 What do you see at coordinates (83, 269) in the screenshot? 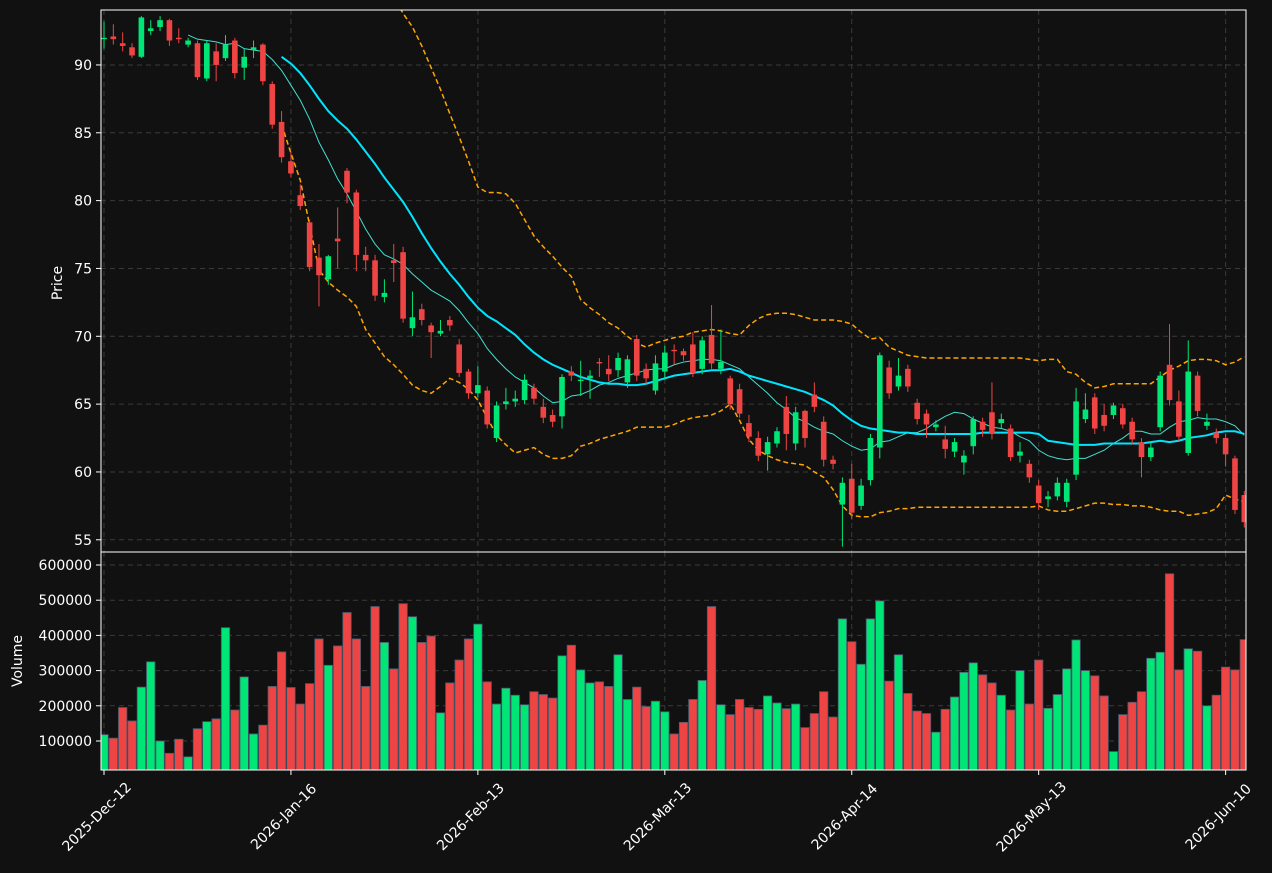
I see `y-tick-label: 75` at bounding box center [83, 269].